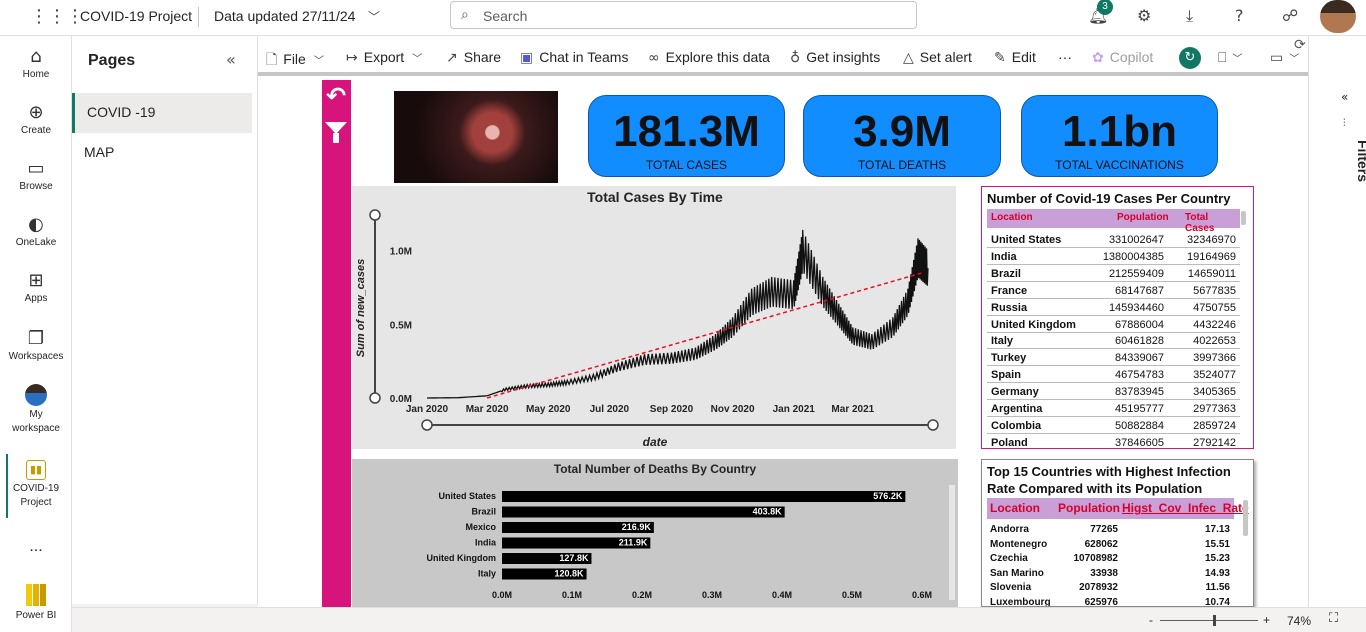  What do you see at coordinates (1113, 375) in the screenshot?
I see `table-row: Spain 46754783 3524077` at bounding box center [1113, 375].